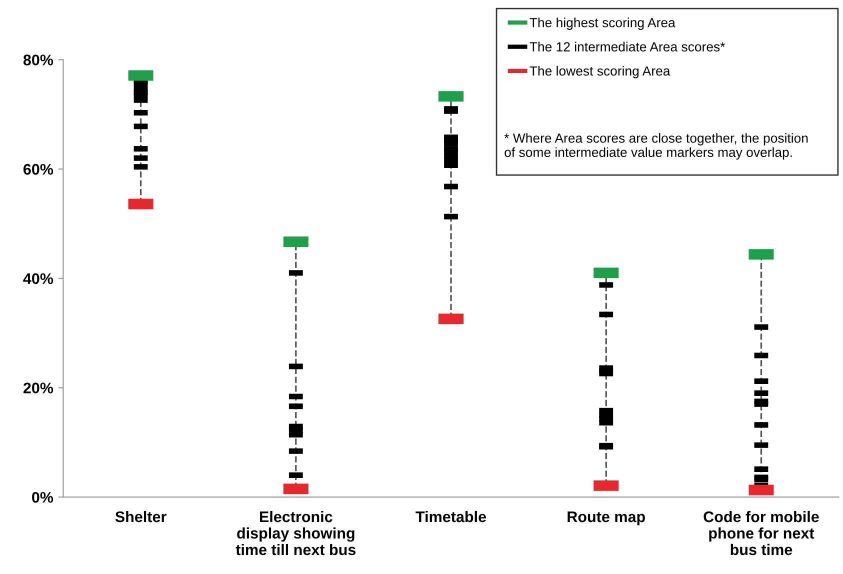 This screenshot has height=574, width=843. I want to click on x-tick-label: Shelter, so click(140, 516).